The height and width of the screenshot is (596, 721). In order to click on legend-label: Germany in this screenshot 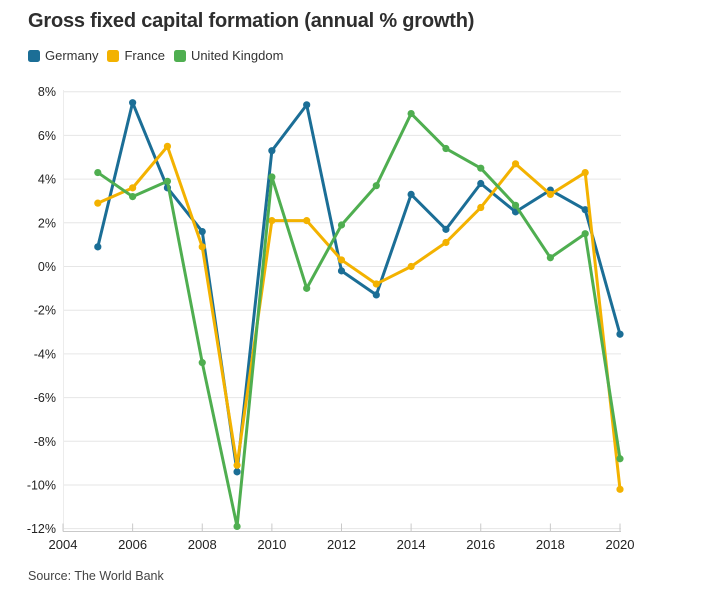, I will do `click(72, 55)`.